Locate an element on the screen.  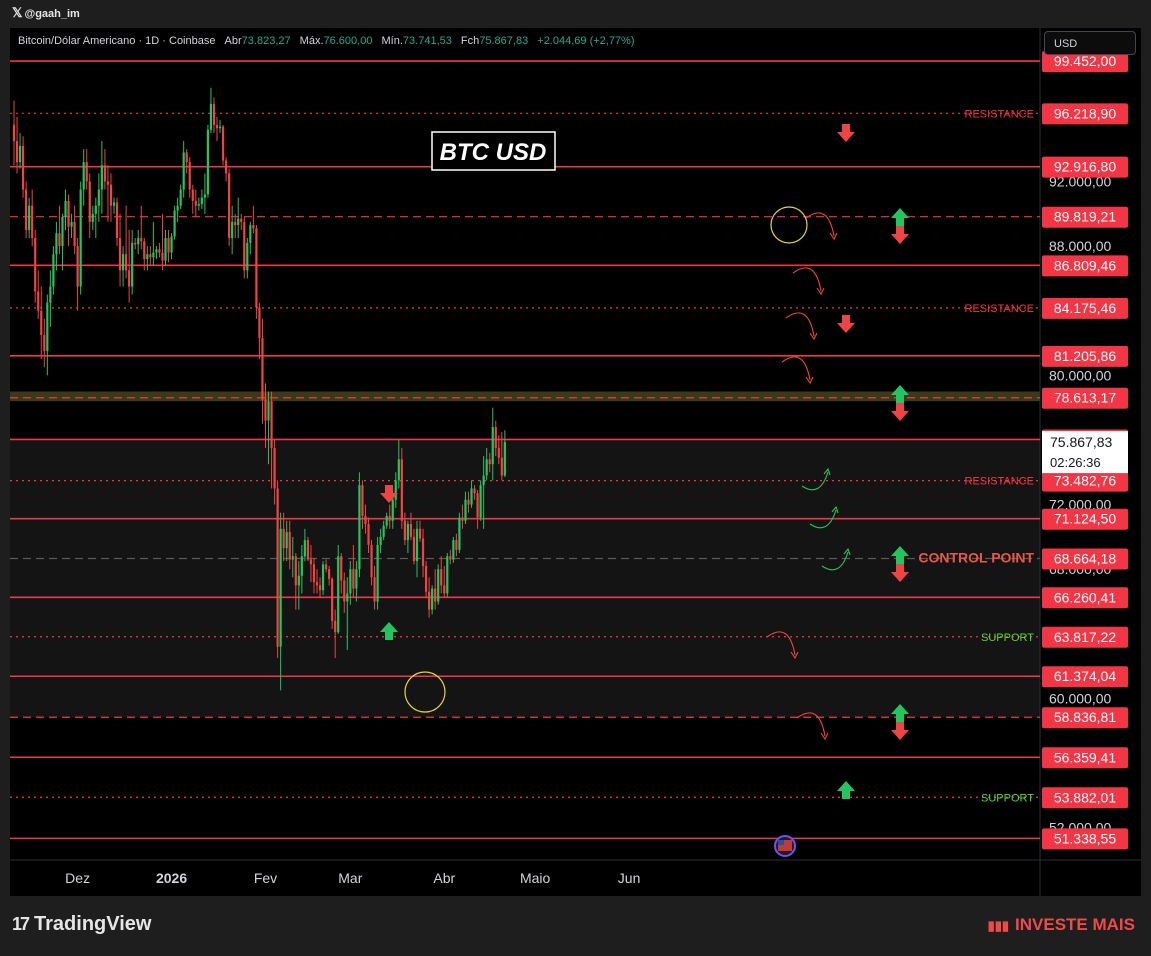
price-tag-label: 78.613,17 is located at coordinates (1085, 398).